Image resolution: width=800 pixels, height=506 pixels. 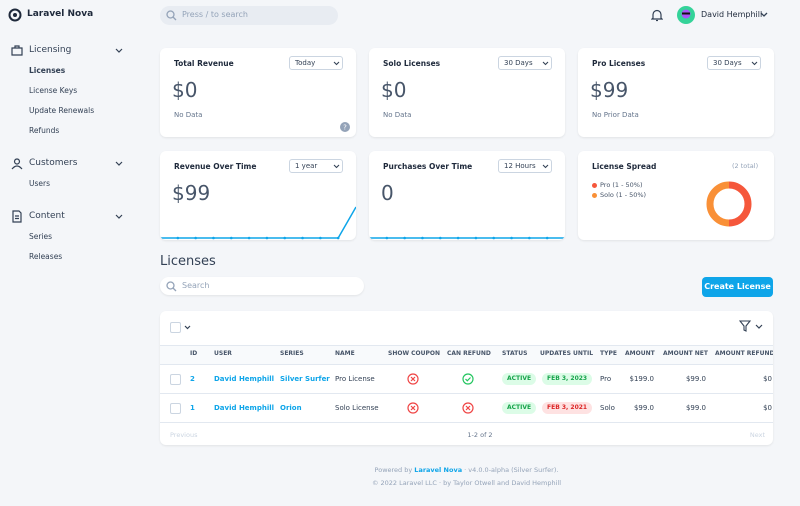 I want to click on column-header: STATUS, so click(x=515, y=353).